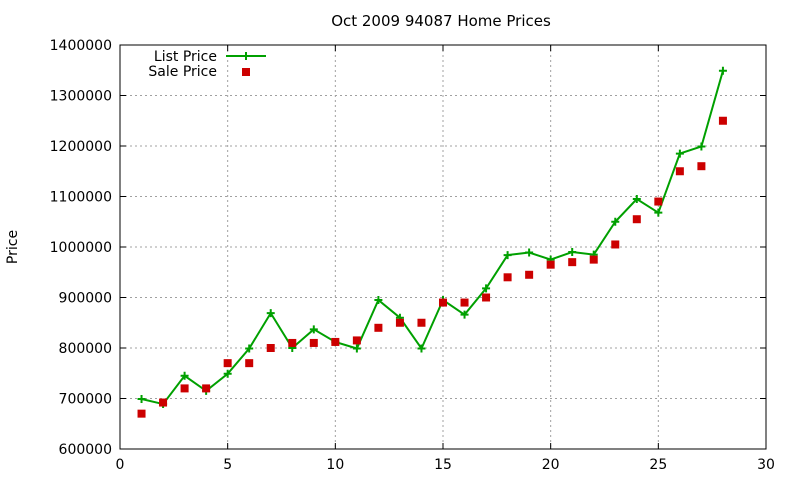 The image size is (800, 480). Describe the element at coordinates (81, 97) in the screenshot. I see `y-tick-label: 1300000` at that location.